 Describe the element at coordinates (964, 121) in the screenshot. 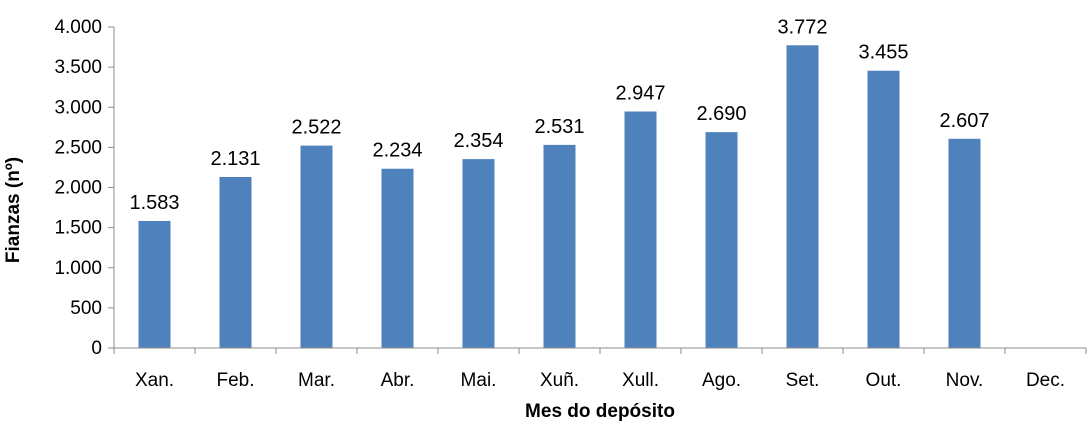

I see `data-label: 2.607` at that location.